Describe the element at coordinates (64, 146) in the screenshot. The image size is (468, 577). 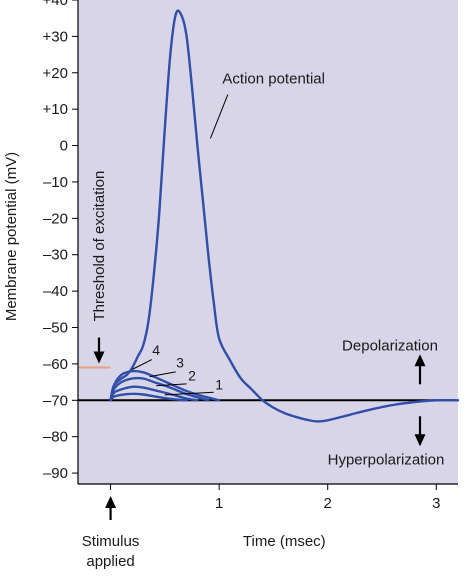
I see `y-tick-label: 0` at that location.